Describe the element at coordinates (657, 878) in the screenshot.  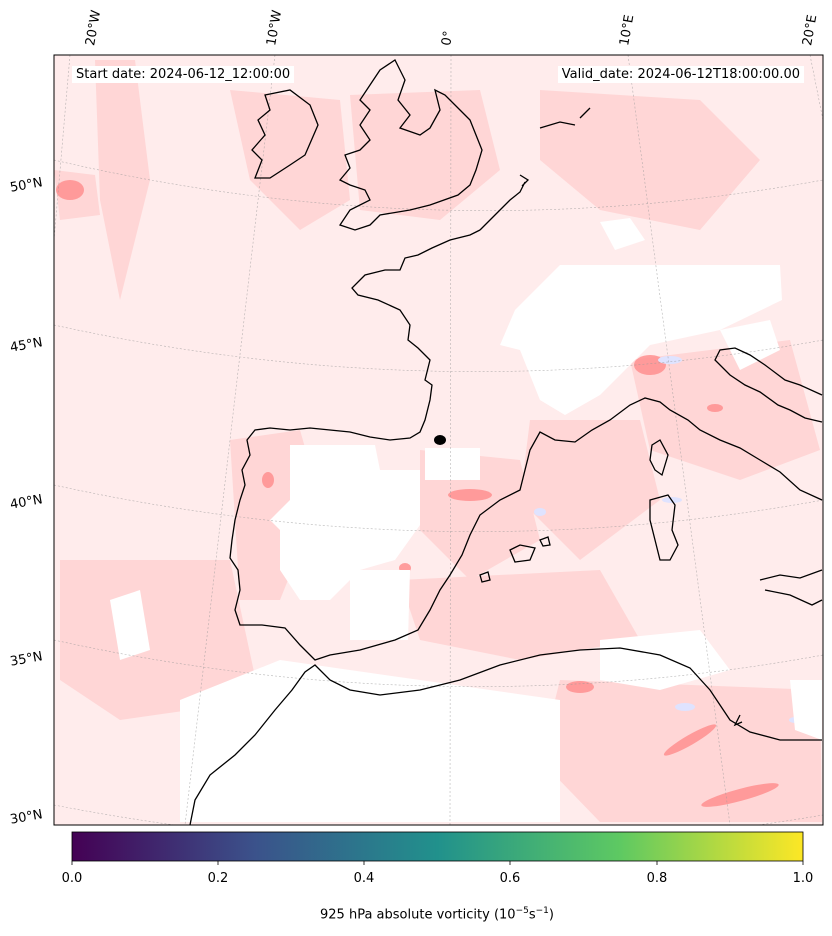
I see `colorbar-tick-label: 0.8` at that location.